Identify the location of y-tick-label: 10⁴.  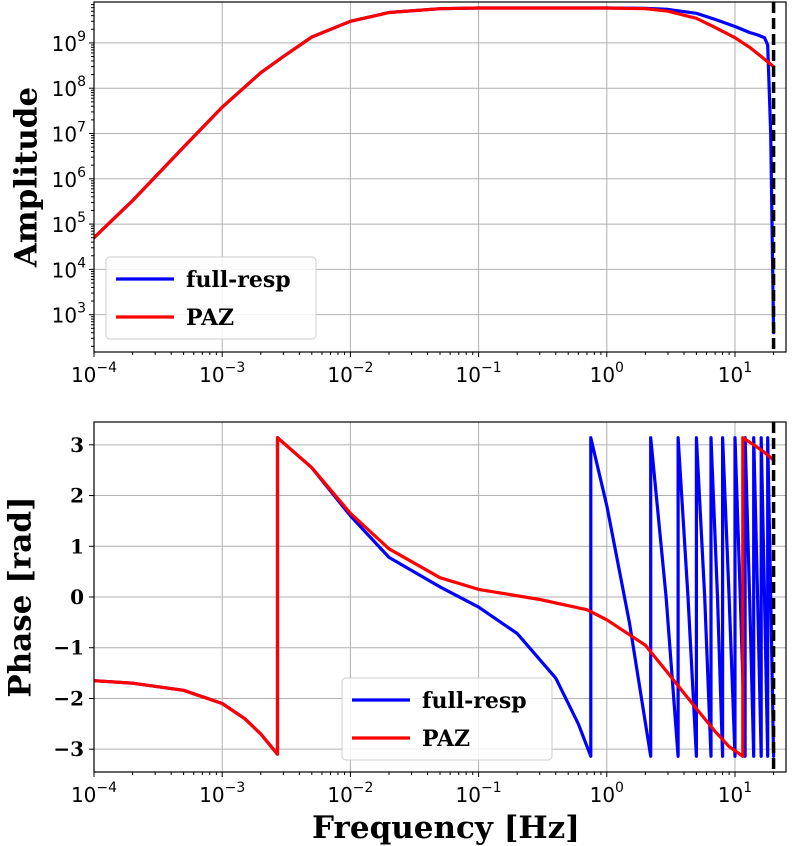
(69, 268).